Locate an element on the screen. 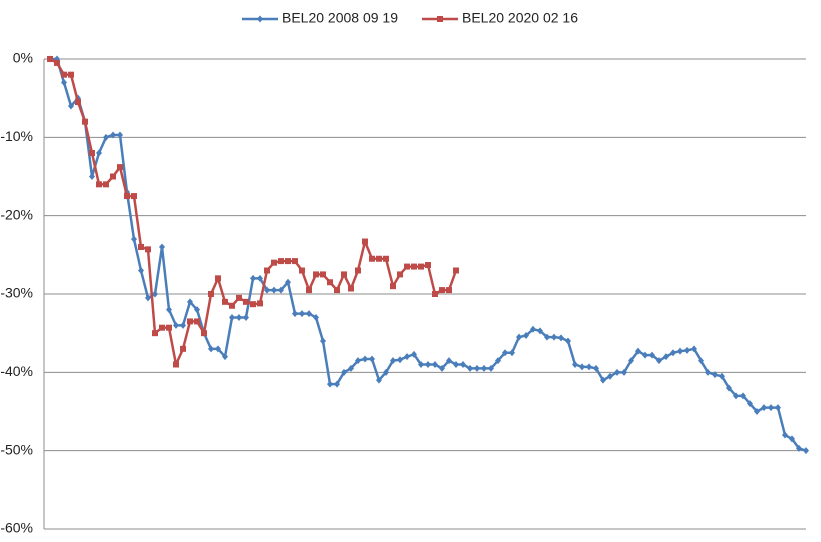 The image size is (821, 542). y-tick-label: 0% is located at coordinates (23, 58).